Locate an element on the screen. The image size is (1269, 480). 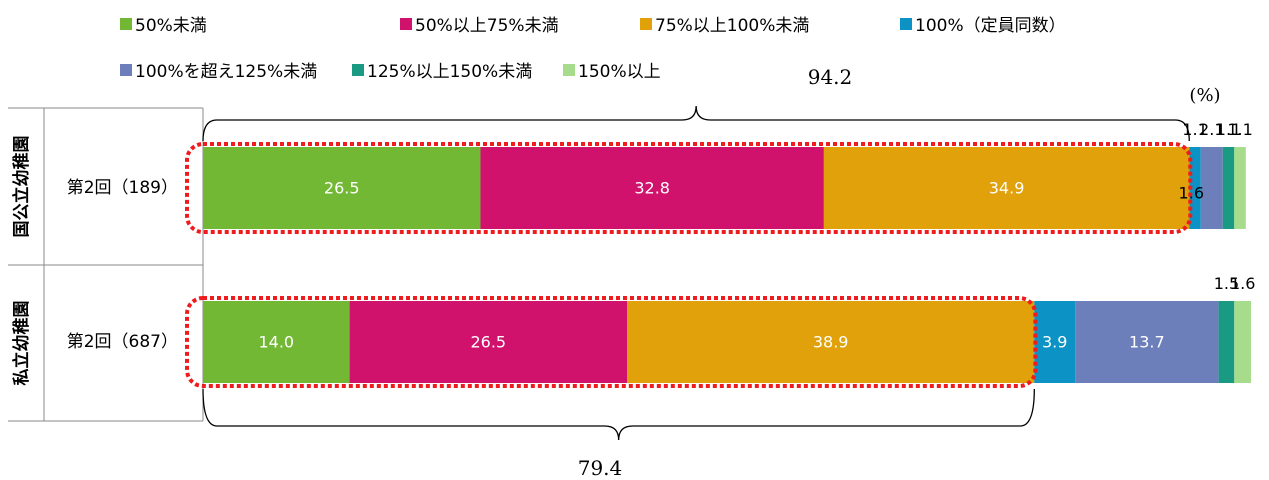
data-label: 3.9 is located at coordinates (1054, 342).